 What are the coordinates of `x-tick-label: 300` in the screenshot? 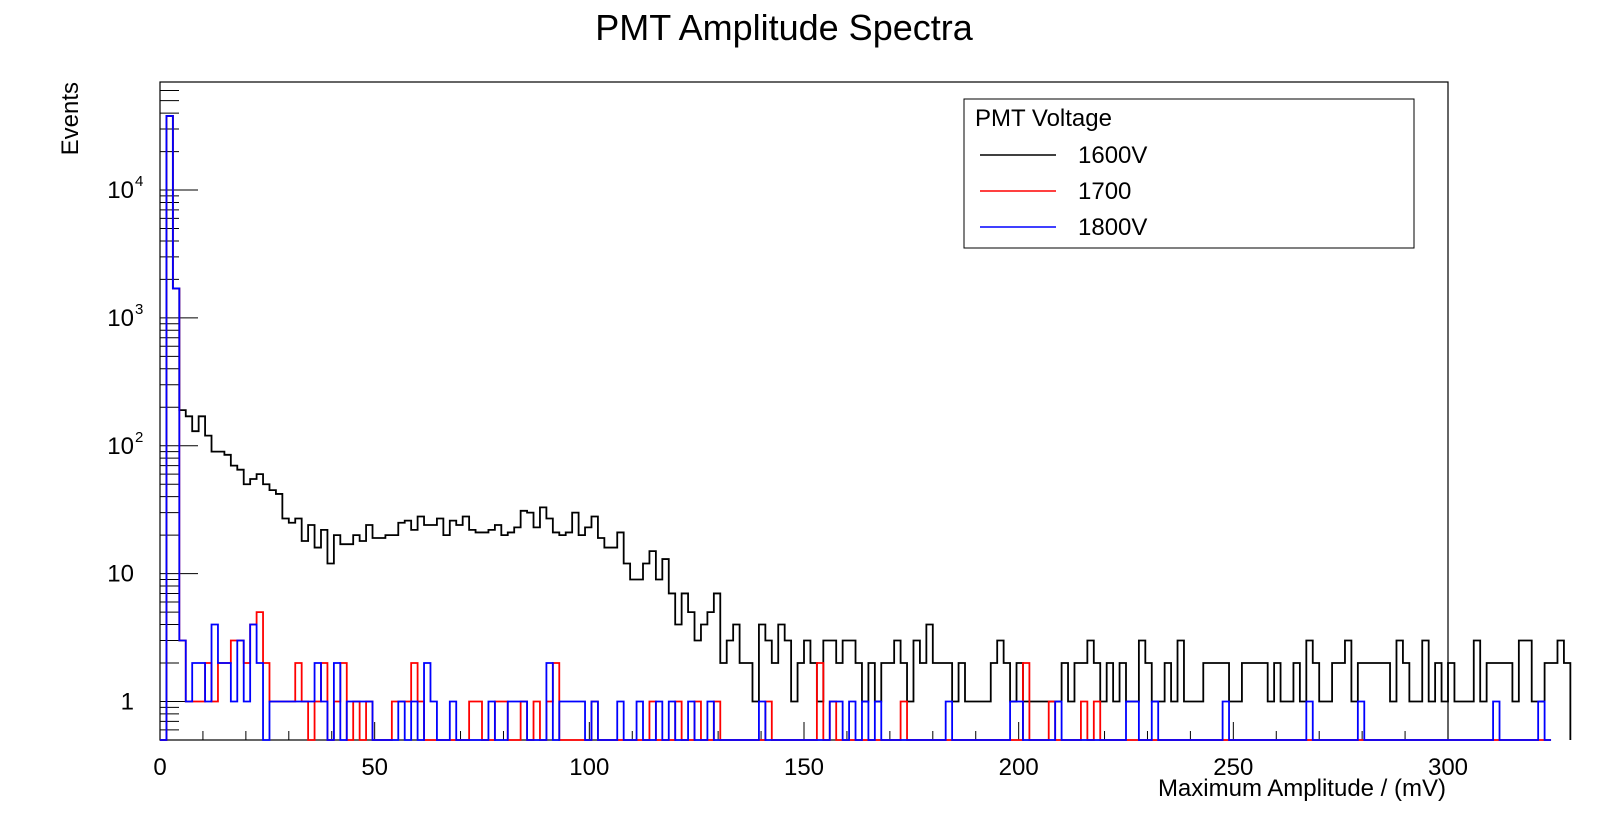 It's located at (1448, 767).